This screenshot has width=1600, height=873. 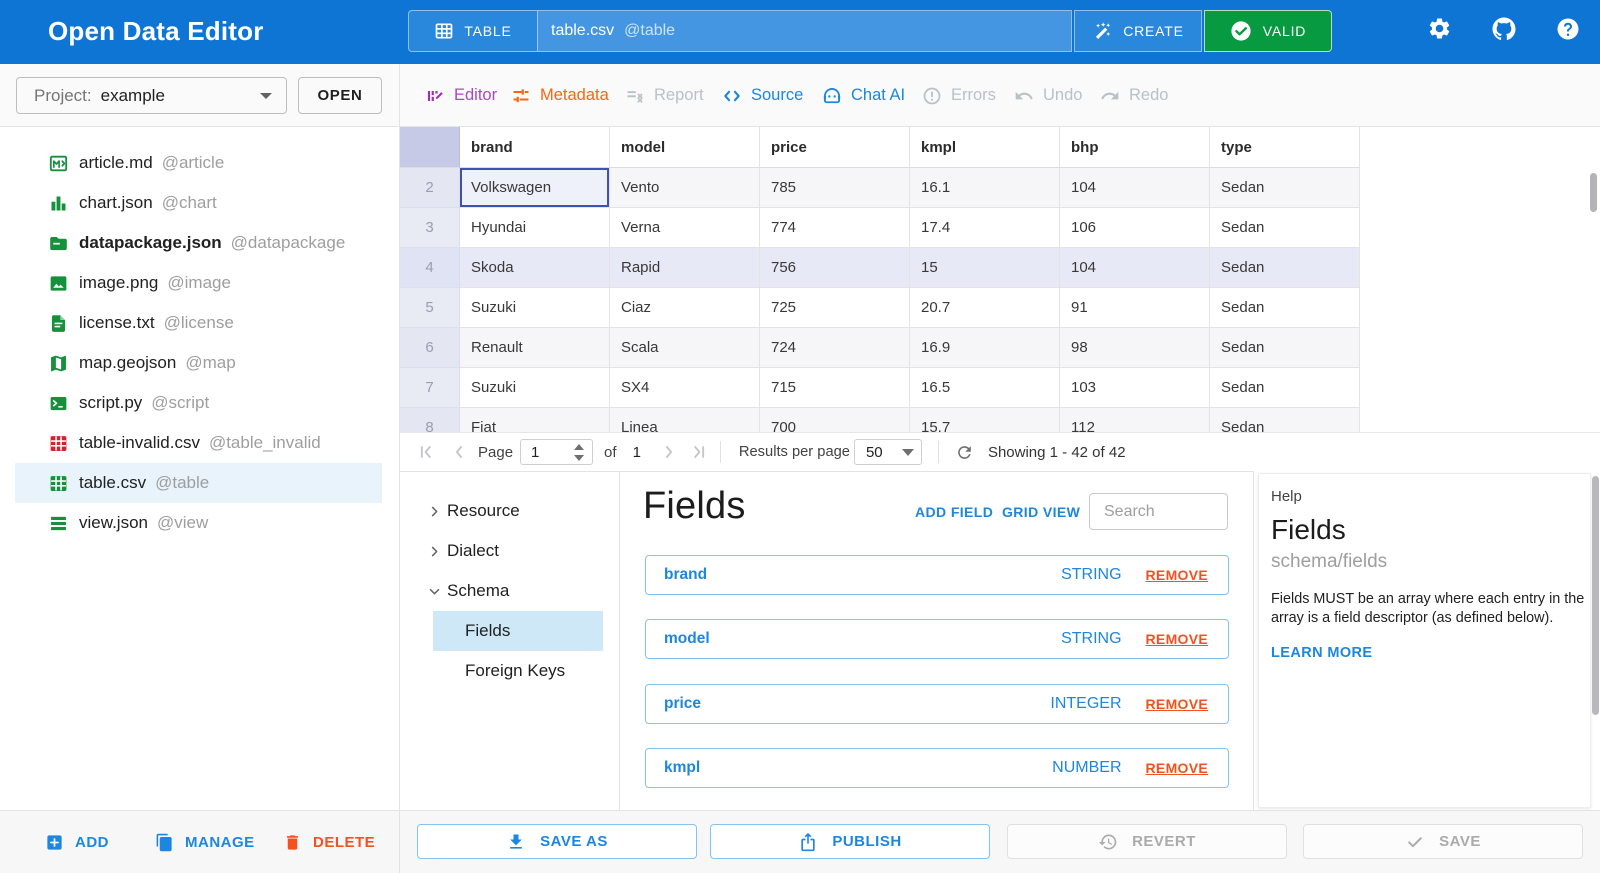 What do you see at coordinates (199, 283) in the screenshot?
I see `file-item-image: image.png @image` at bounding box center [199, 283].